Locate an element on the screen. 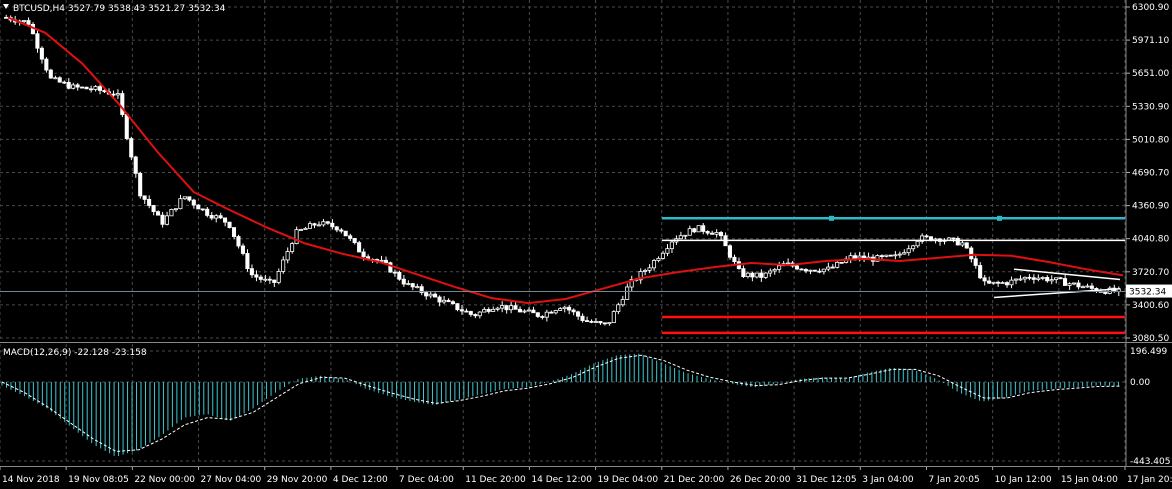 Image resolution: width=1172 pixels, height=489 pixels. y-tick-label: 3720.70 is located at coordinates (1150, 273).